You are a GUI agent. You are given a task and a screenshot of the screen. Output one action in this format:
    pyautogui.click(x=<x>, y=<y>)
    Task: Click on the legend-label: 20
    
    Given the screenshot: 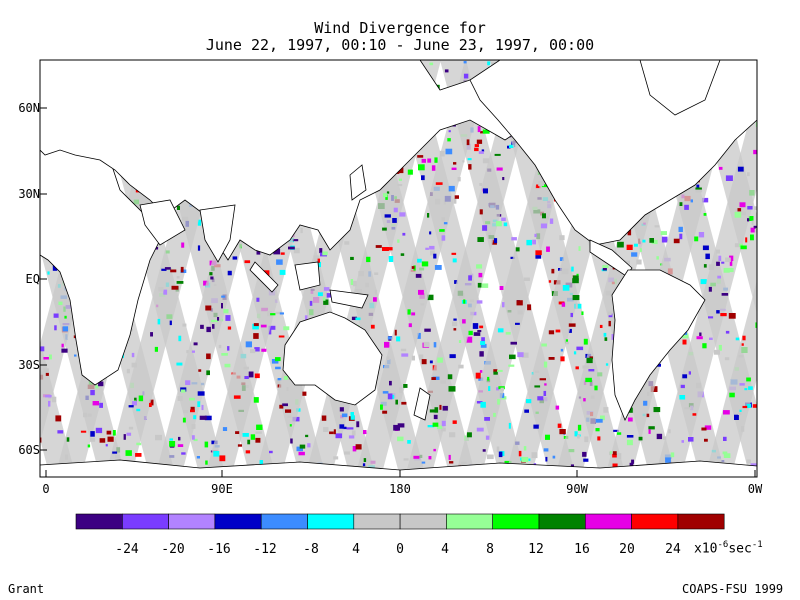 What is the action you would take?
    pyautogui.click(x=627, y=549)
    